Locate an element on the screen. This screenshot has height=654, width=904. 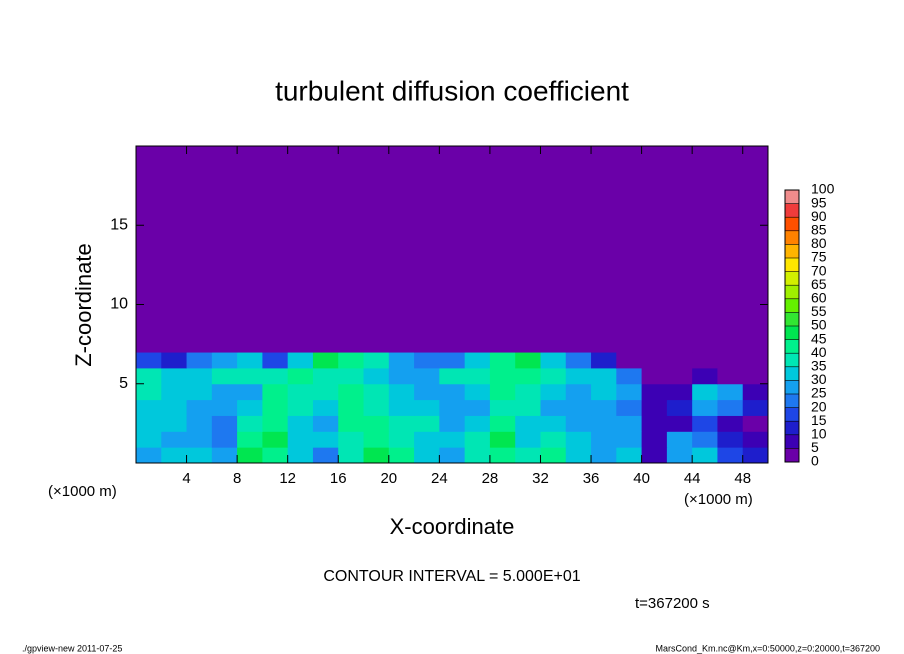
x-tick-label: 4 is located at coordinates (186, 478).